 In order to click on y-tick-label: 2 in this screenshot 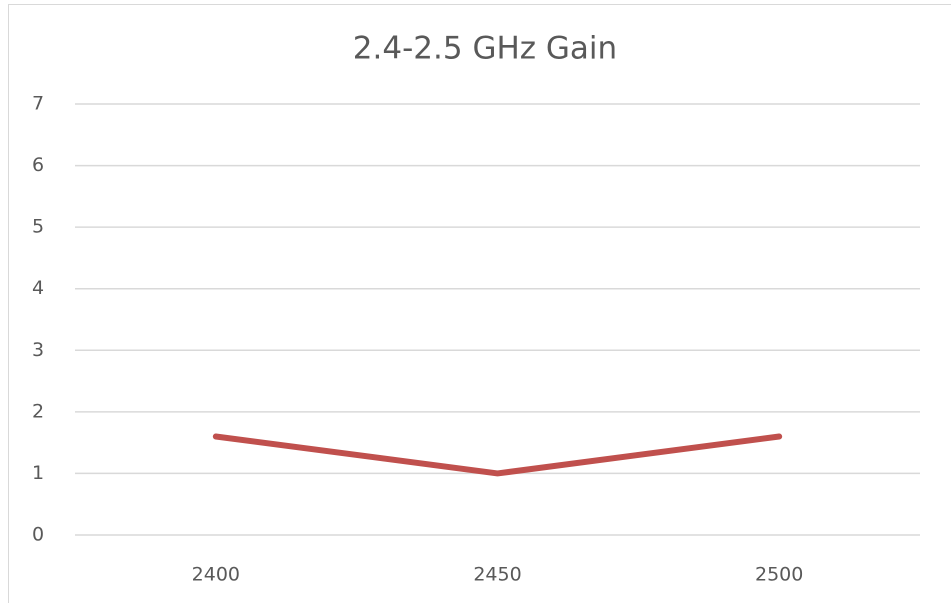, I will do `click(38, 411)`.